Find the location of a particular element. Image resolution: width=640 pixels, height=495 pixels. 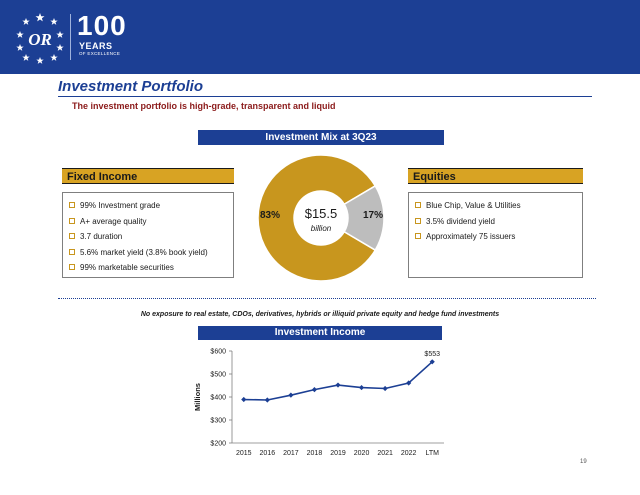

x-tick-label: 2018 is located at coordinates (315, 453).